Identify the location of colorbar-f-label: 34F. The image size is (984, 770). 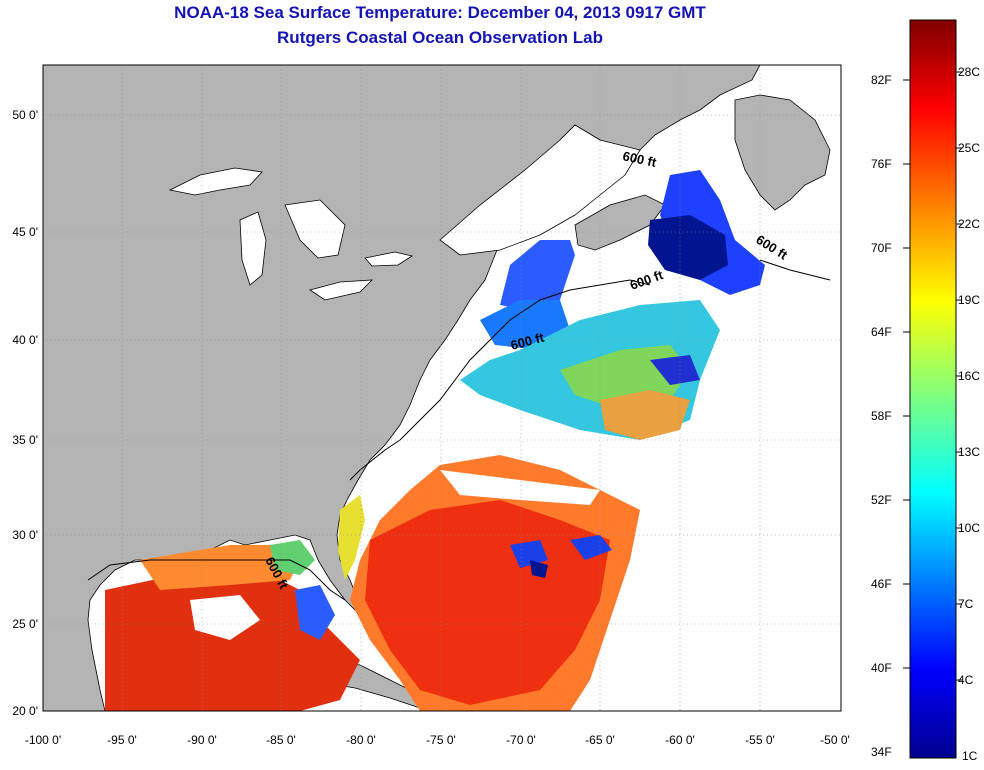
(881, 752).